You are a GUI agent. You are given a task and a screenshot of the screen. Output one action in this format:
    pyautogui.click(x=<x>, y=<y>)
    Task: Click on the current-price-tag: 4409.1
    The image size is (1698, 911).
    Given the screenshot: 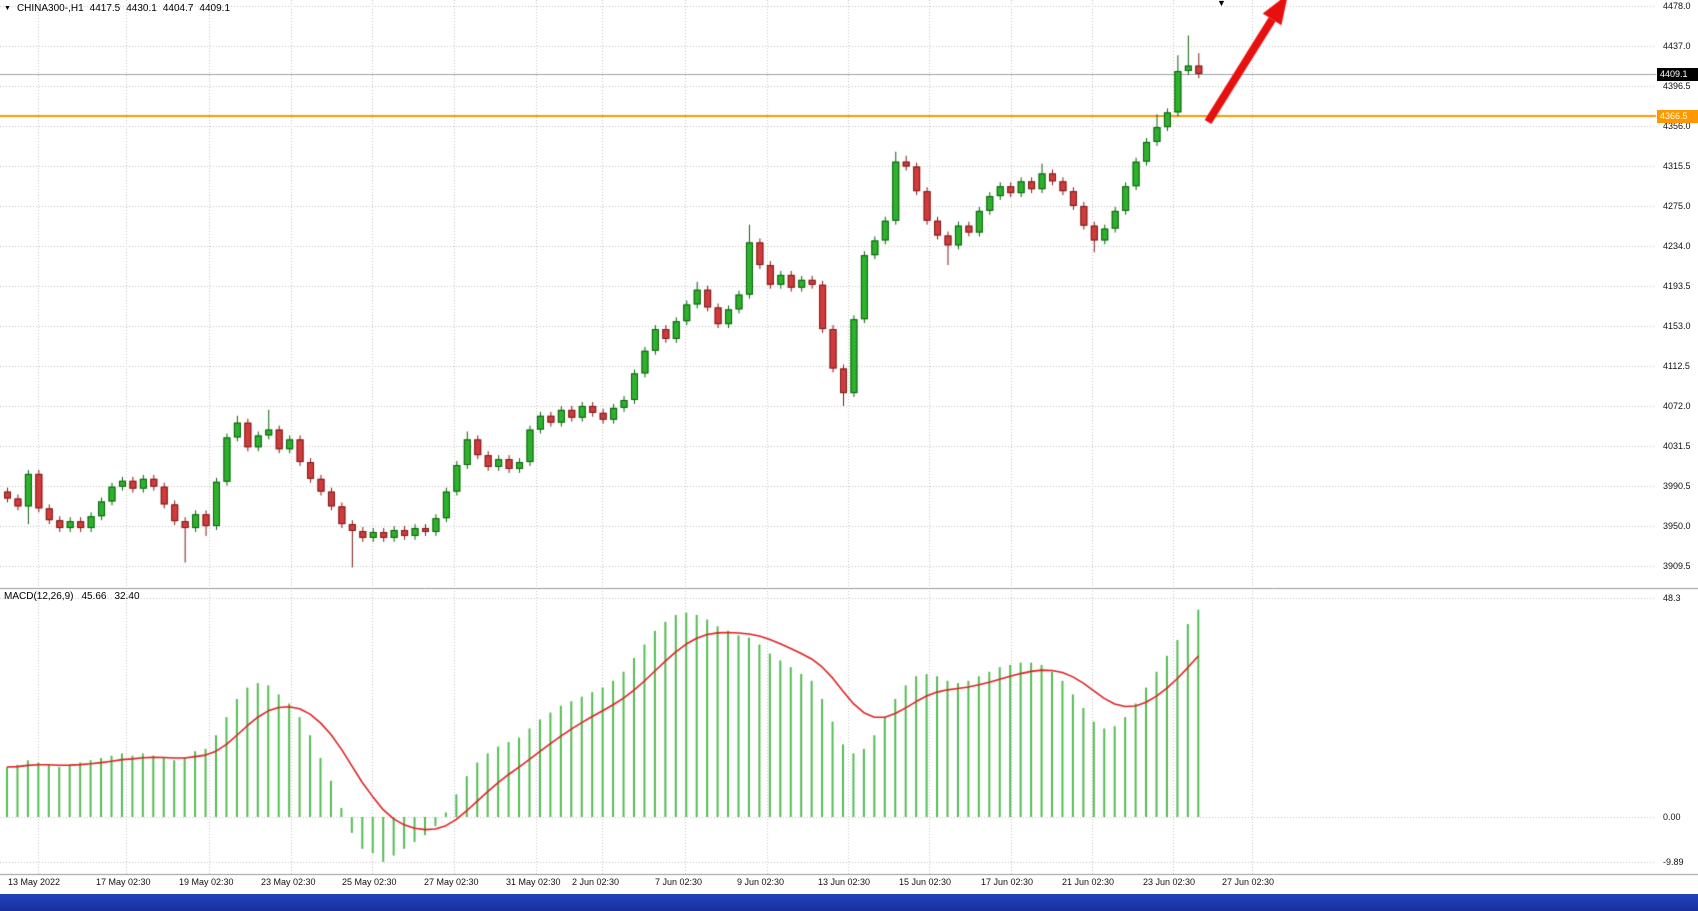 What is the action you would take?
    pyautogui.click(x=1677, y=74)
    